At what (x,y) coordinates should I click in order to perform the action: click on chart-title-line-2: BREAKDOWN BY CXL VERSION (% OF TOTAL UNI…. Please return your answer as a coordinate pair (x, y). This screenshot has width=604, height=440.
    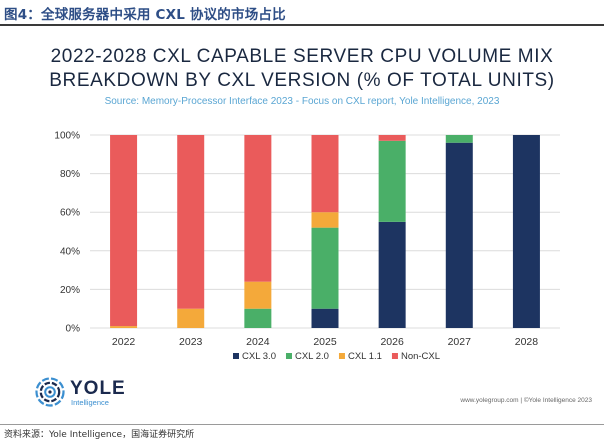
    Looking at the image, I should click on (302, 80).